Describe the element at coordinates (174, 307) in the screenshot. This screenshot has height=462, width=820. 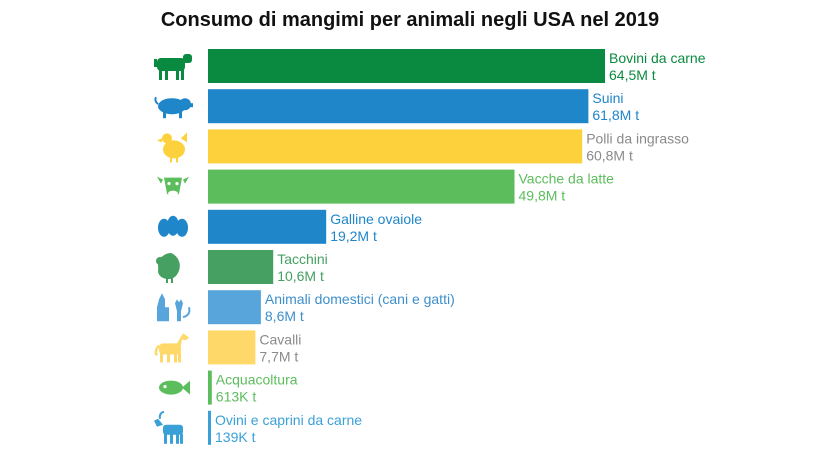
I see `dog-and-cat-icon` at that location.